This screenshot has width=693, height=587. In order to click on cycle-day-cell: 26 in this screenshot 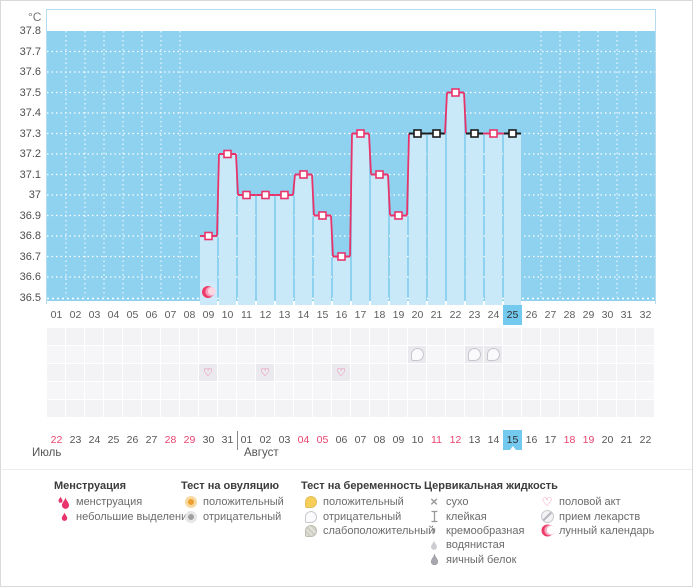, I will do `click(531, 315)`.